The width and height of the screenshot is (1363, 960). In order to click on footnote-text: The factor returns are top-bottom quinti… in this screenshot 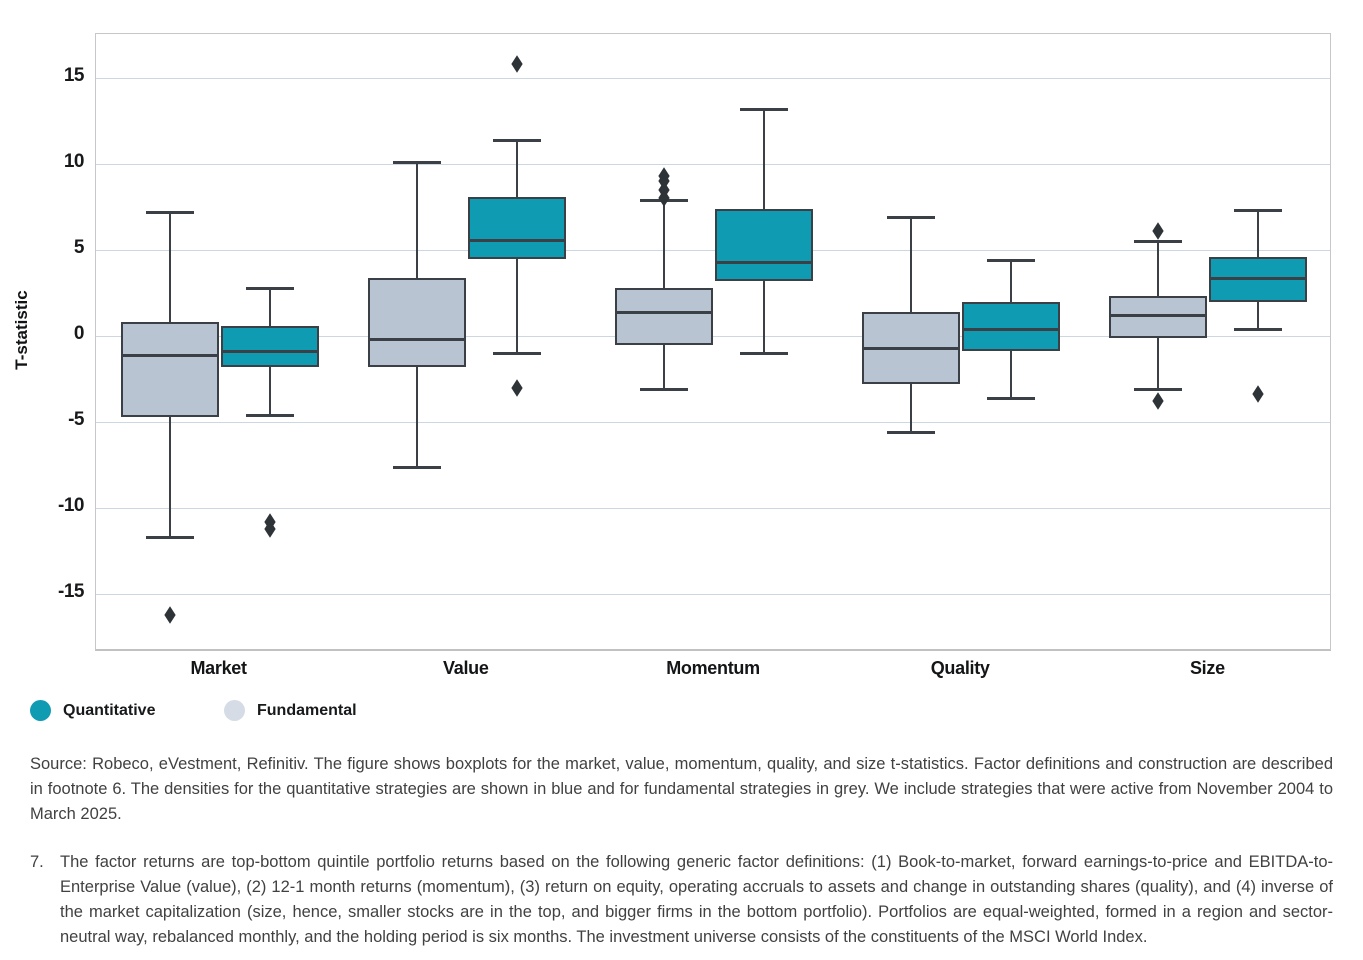, I will do `click(696, 899)`.